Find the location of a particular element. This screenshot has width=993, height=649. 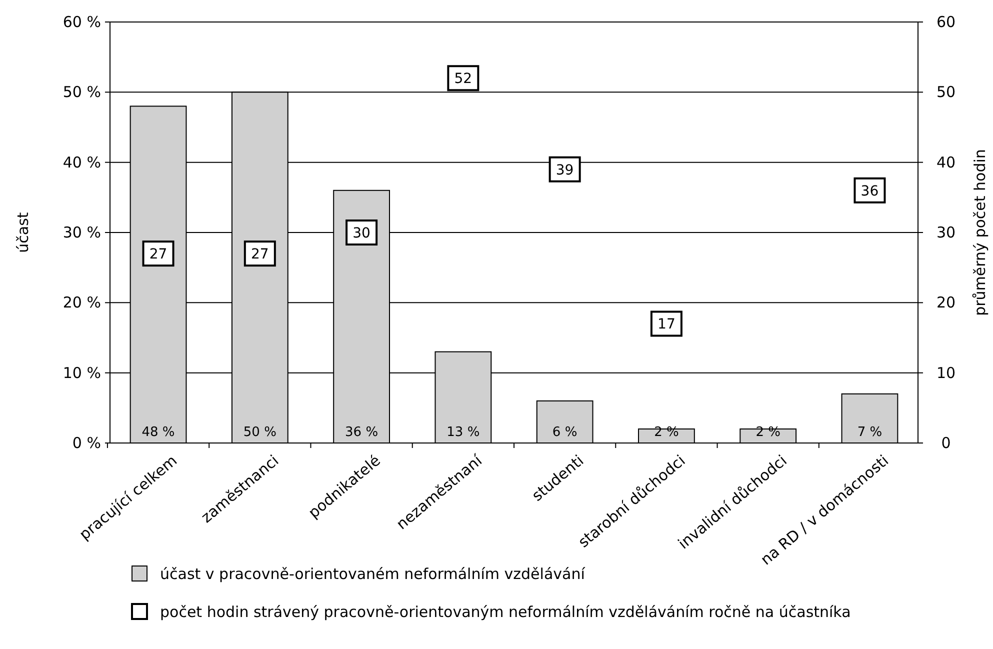

y2-tick-label: 60 is located at coordinates (946, 22).